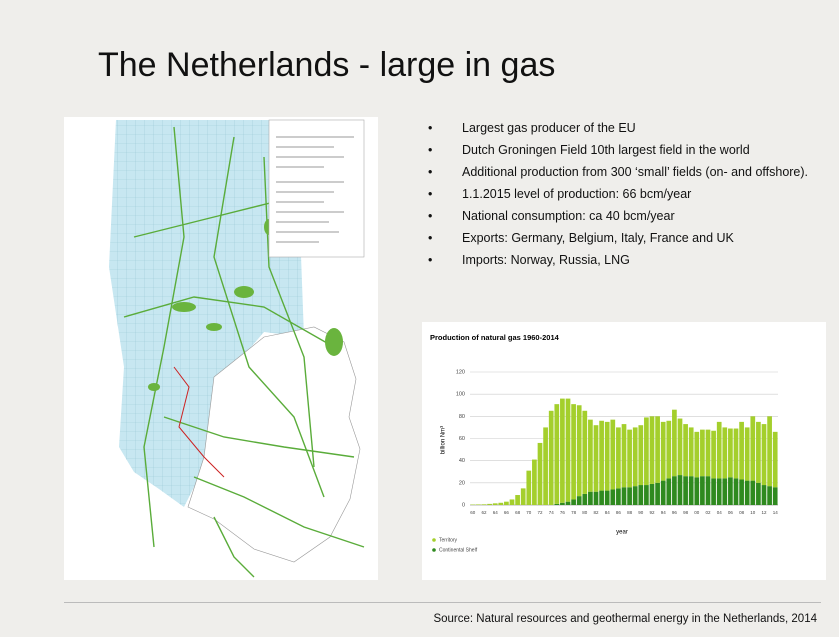  I want to click on y-tick-label: 0, so click(463, 505).